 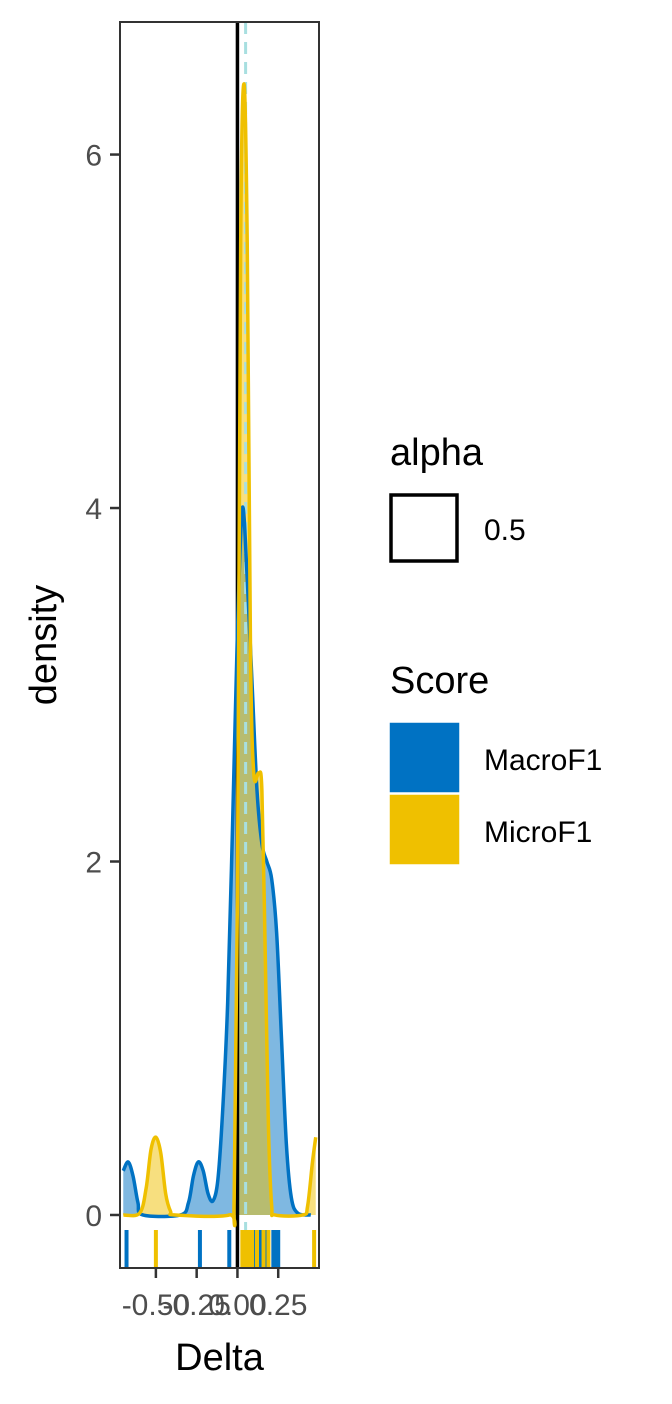 What do you see at coordinates (102, 686) in the screenshot?
I see `y-axis: 0 2 4 6` at bounding box center [102, 686].